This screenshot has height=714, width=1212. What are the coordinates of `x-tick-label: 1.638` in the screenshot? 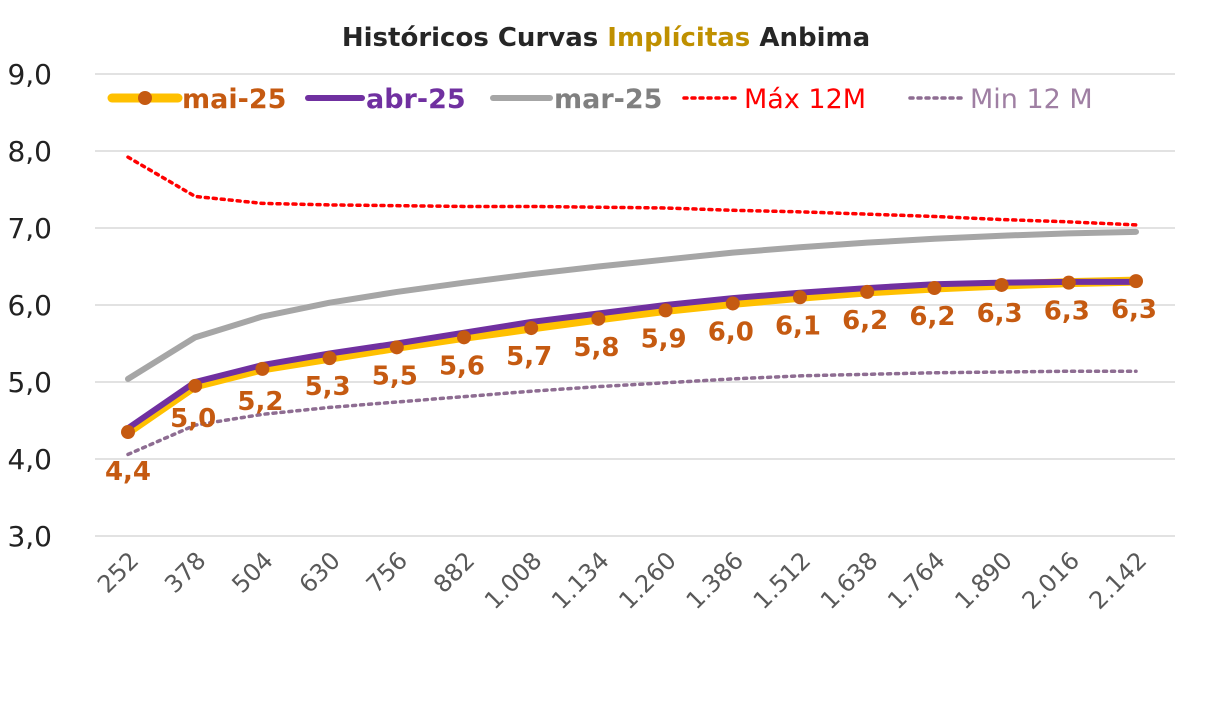 It's located at (849, 580).